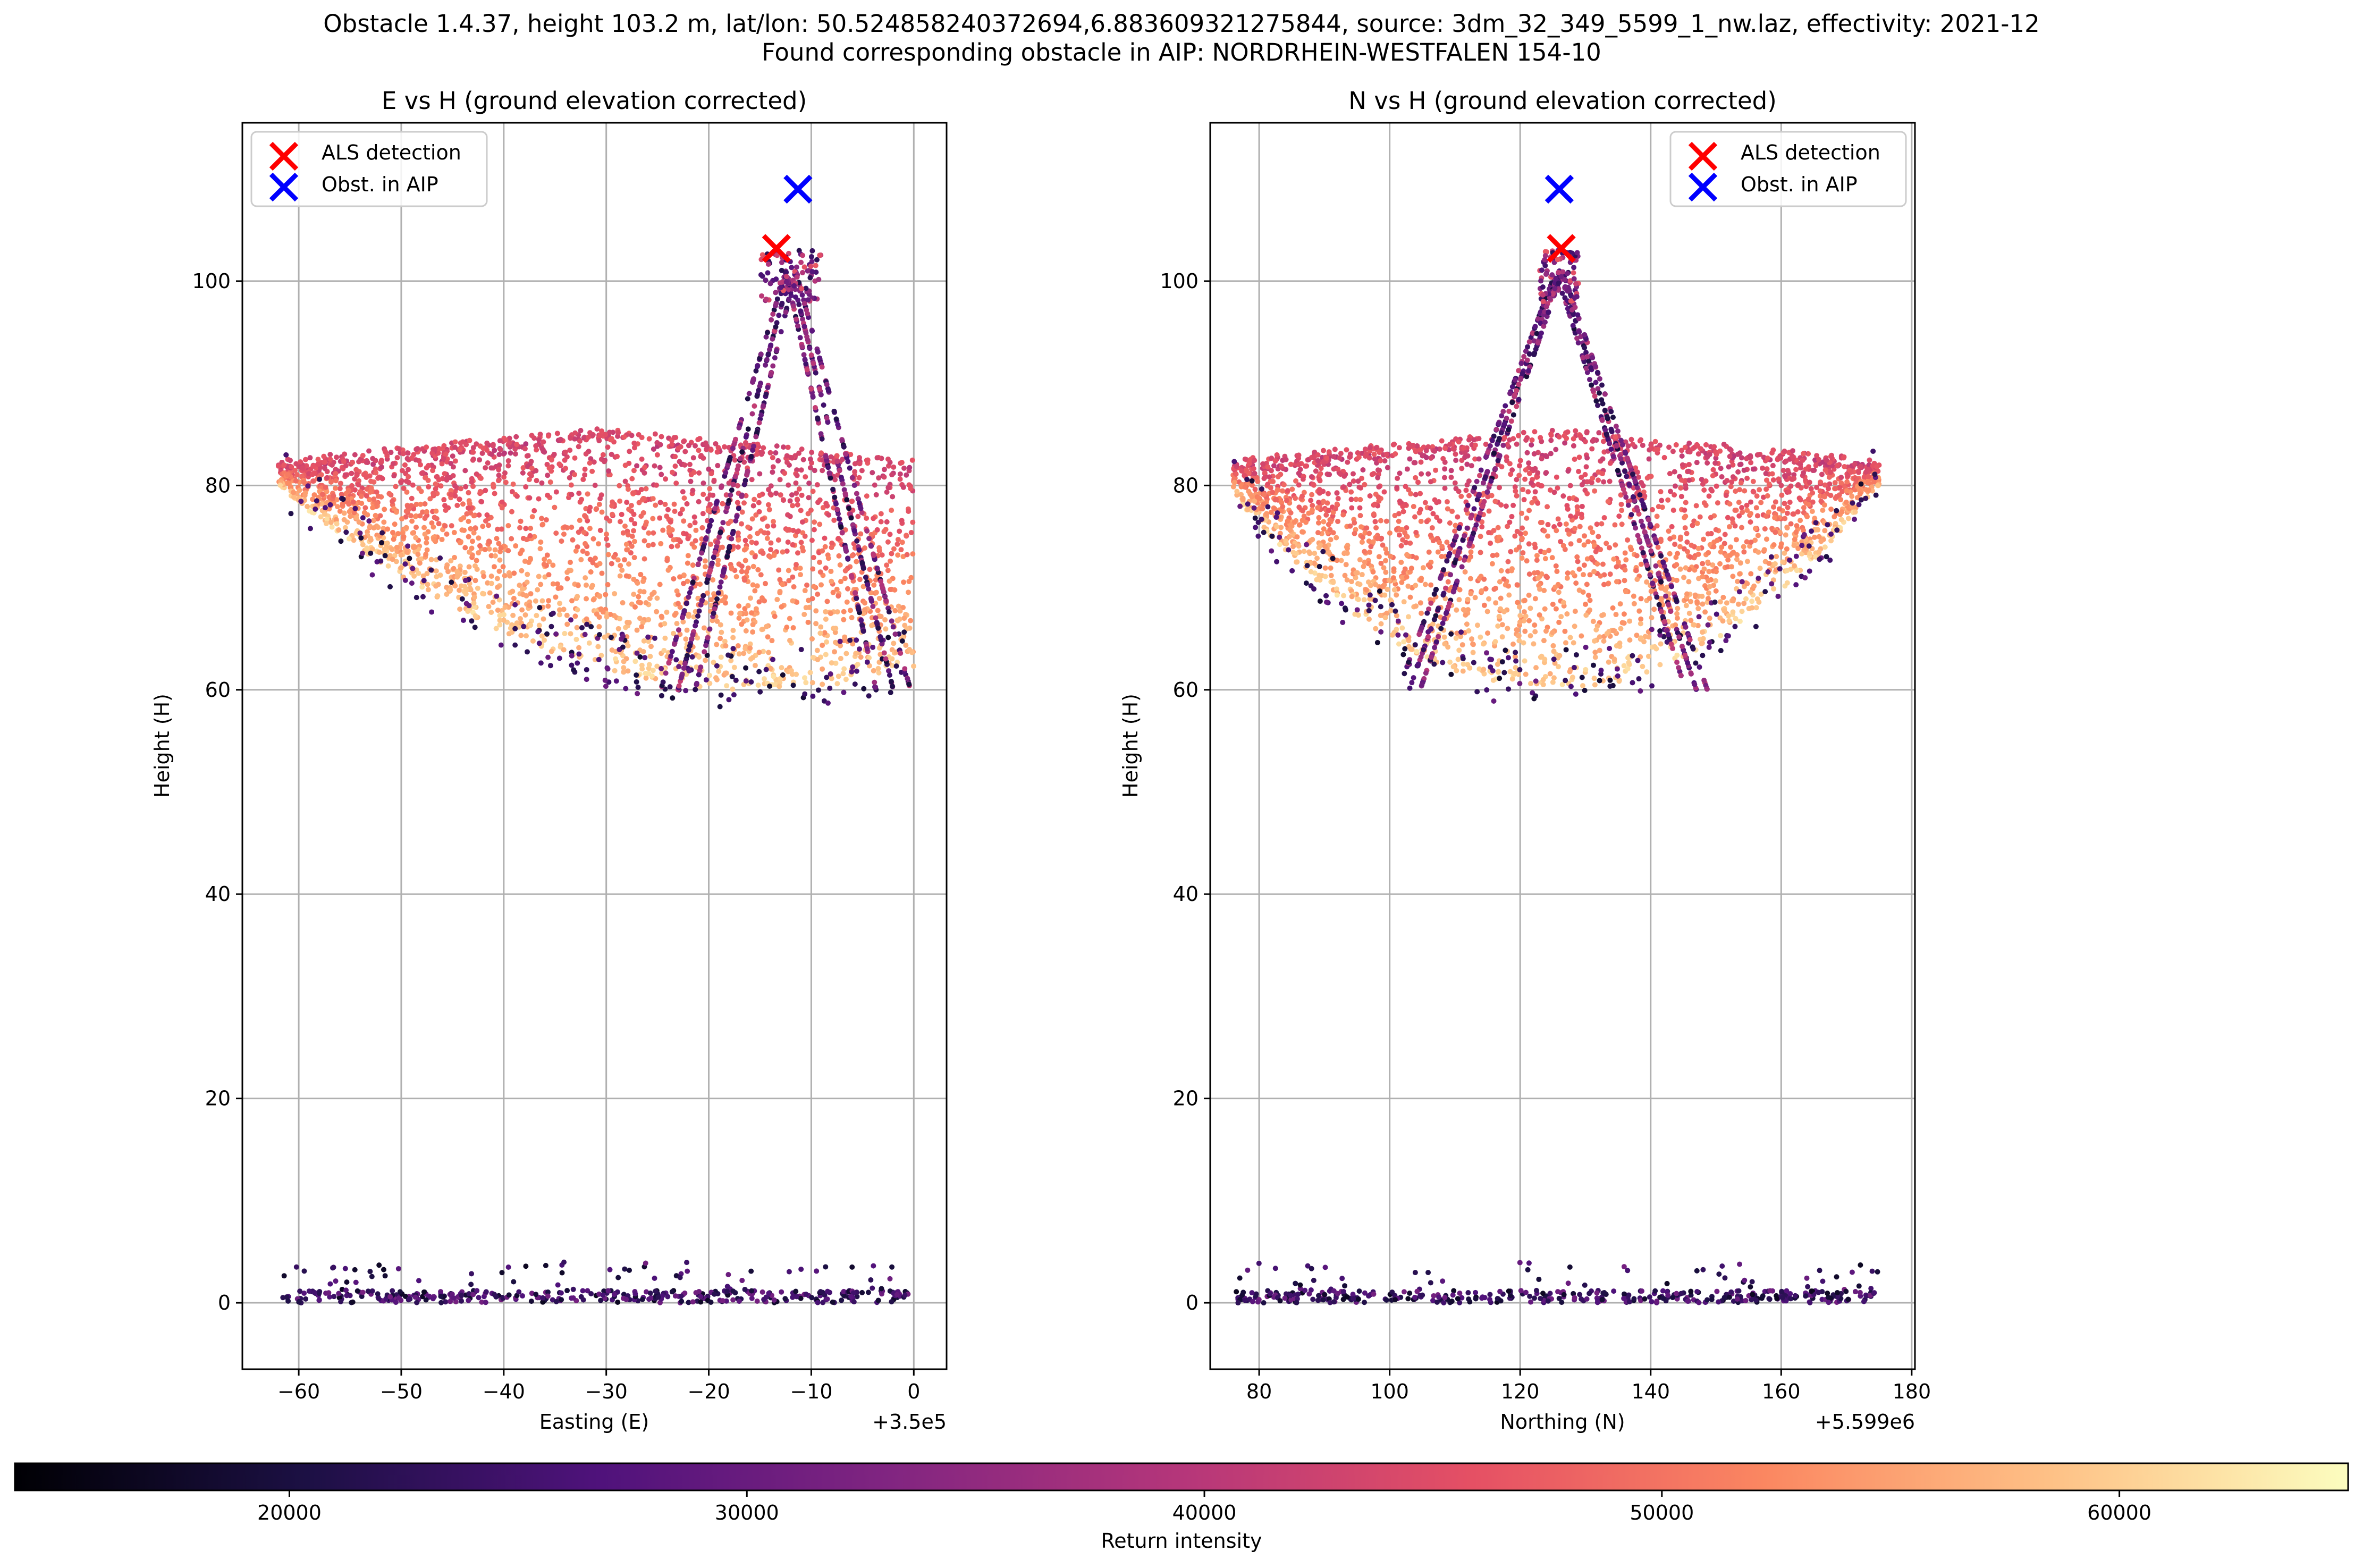 The height and width of the screenshot is (1568, 2363). I want to click on left-legend: ALS detection Obst. in AIP, so click(369, 169).